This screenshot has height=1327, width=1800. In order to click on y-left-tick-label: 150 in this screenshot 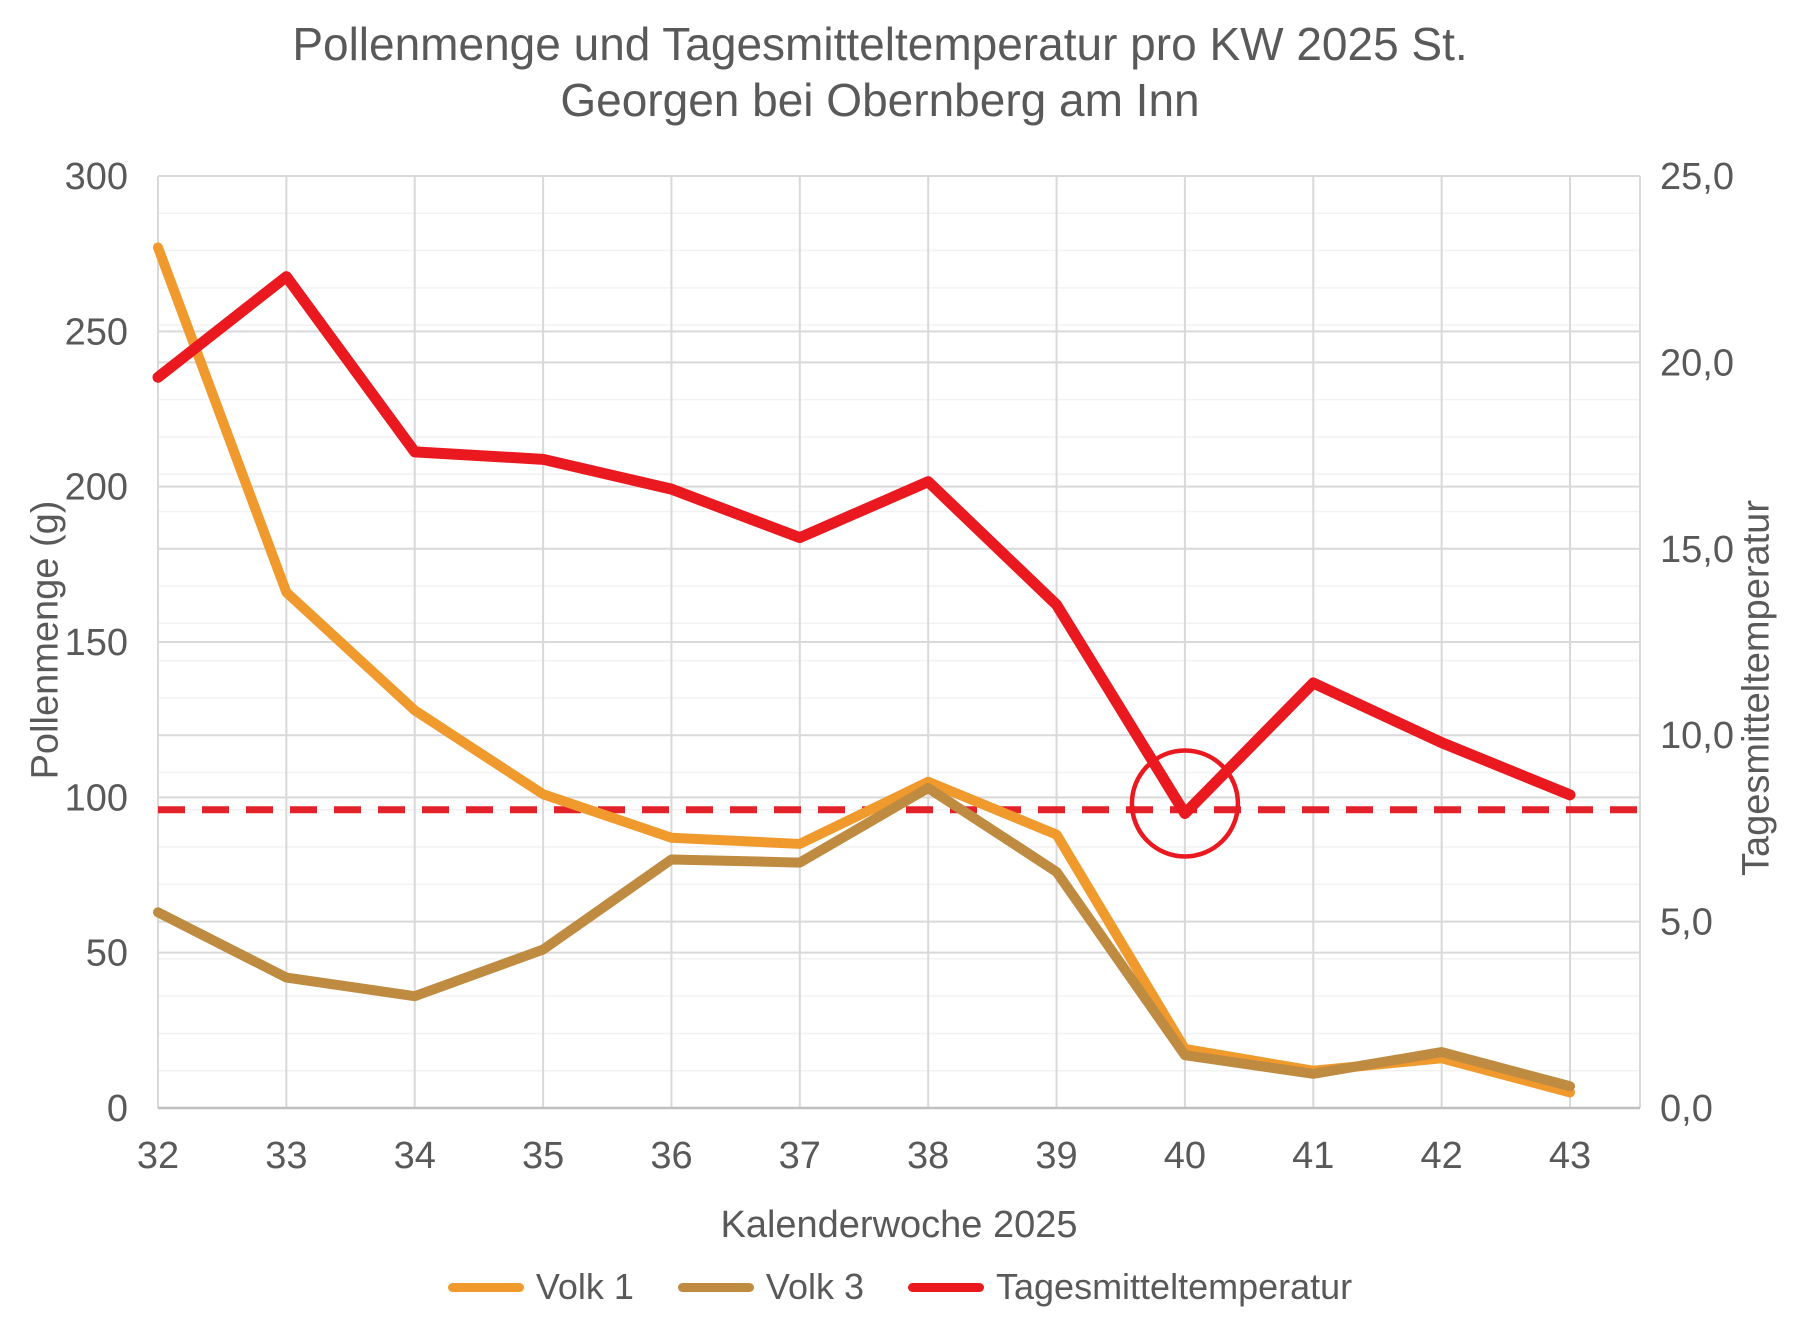, I will do `click(96, 643)`.